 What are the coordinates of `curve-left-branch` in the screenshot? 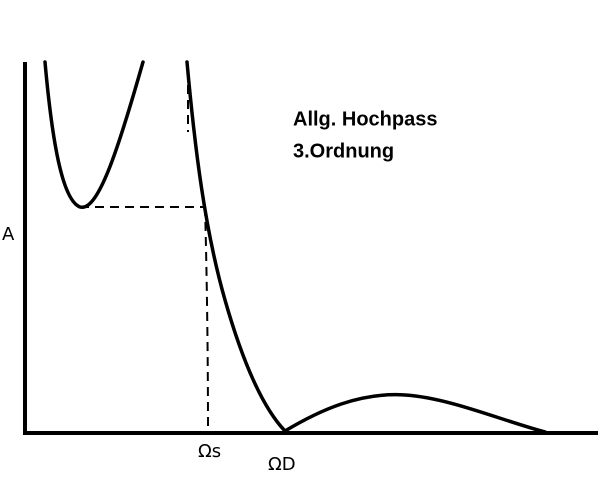 It's located at (94, 134).